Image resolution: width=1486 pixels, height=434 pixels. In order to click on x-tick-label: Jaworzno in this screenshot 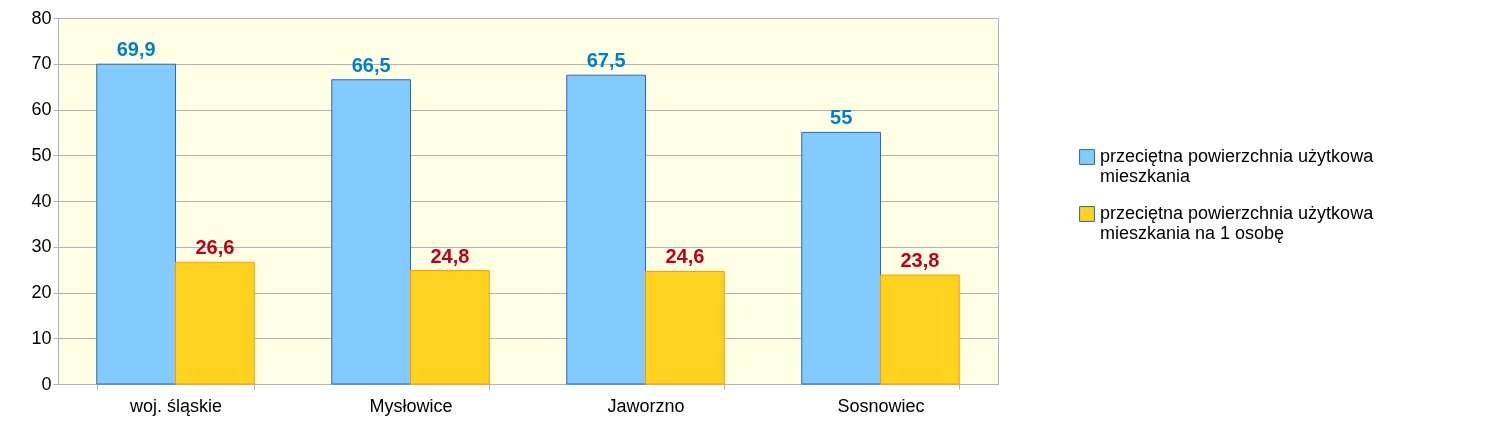, I will do `click(646, 405)`.